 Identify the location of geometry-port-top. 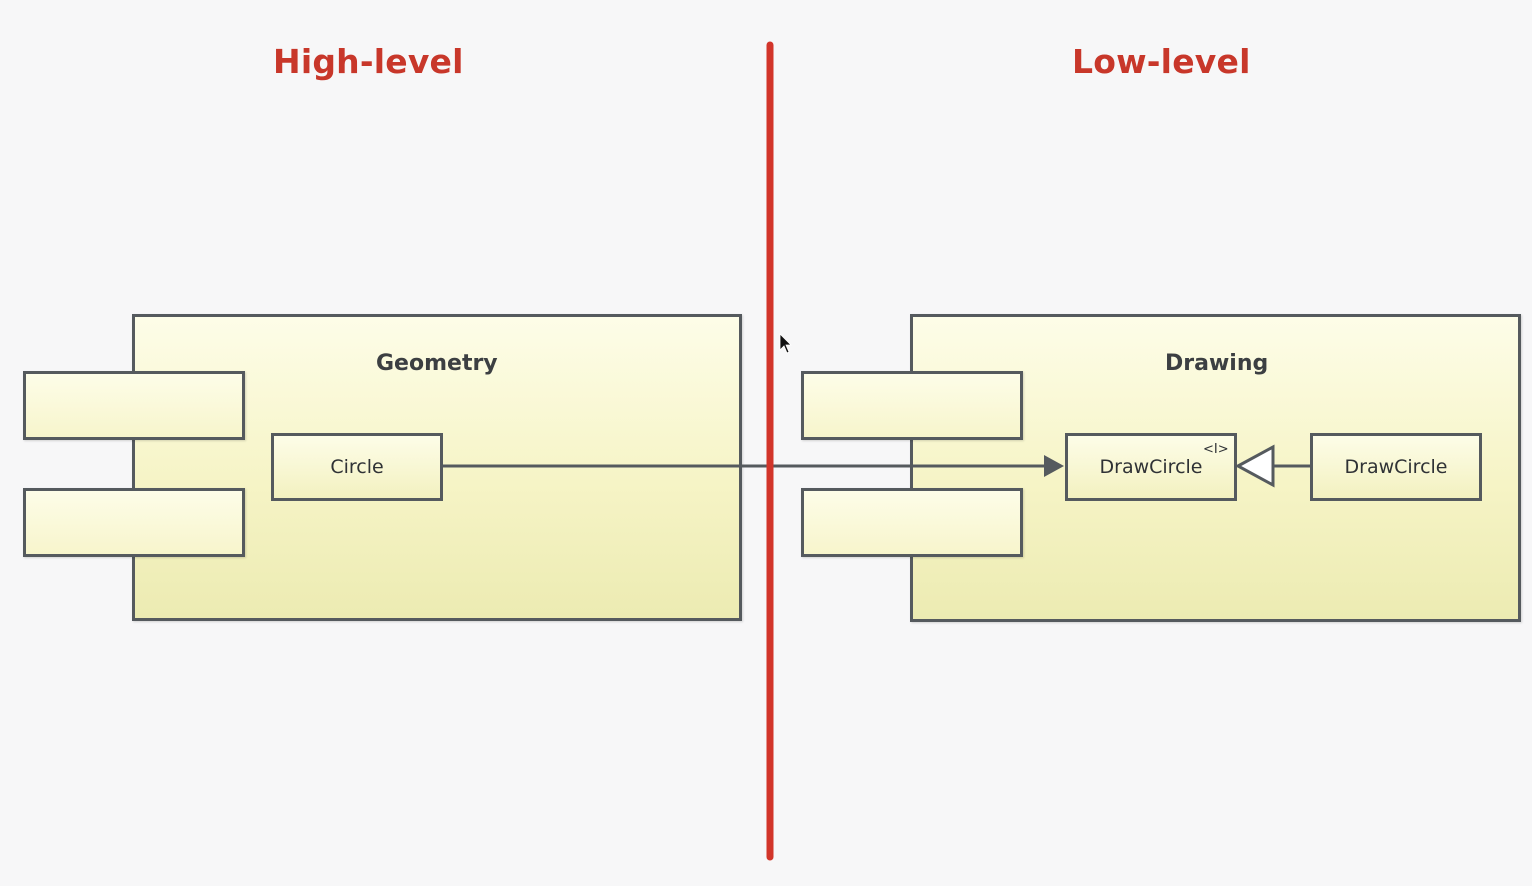
(134, 405).